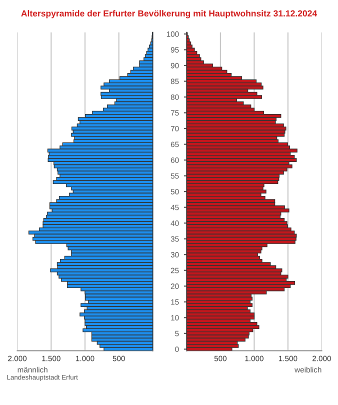  What do you see at coordinates (169, 14) in the screenshot?
I see `chart-title: Alterspyramide der Erfurter Bevölkerung mit Hauptwohnsitz 31.12.2024` at bounding box center [169, 14].